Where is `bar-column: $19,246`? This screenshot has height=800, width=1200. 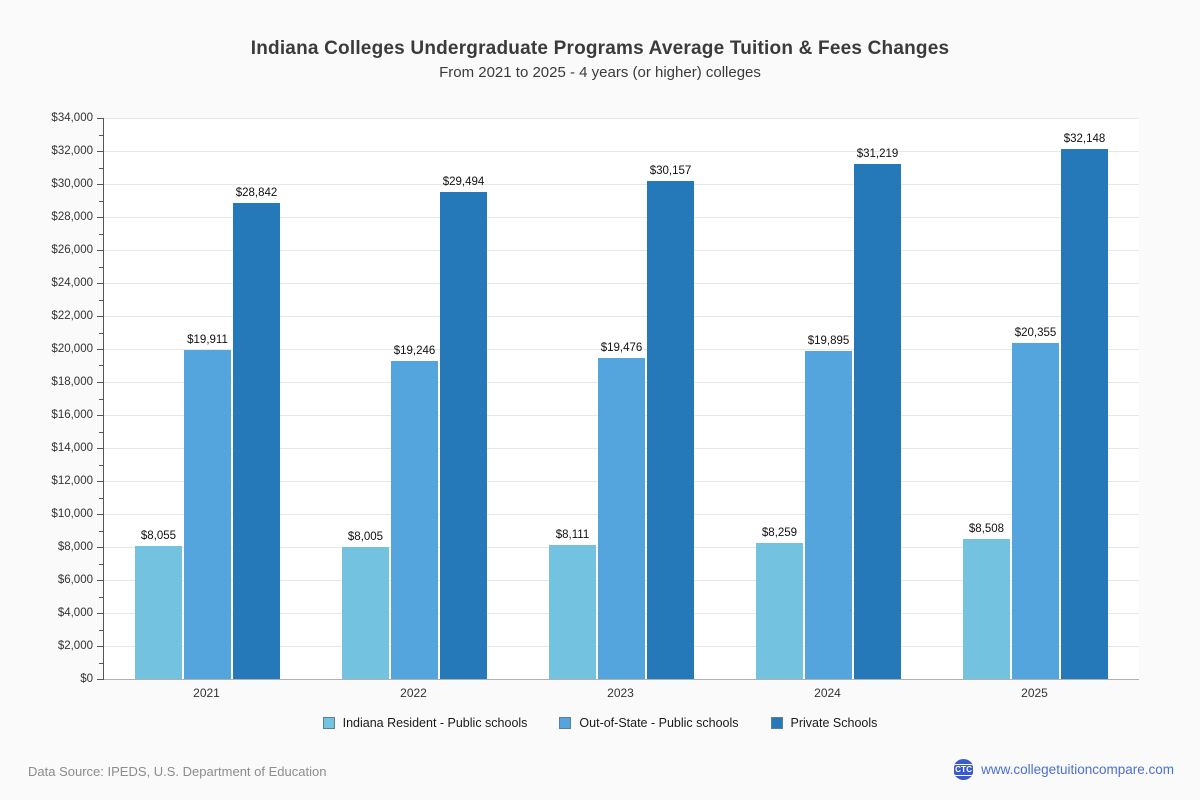 bar-column: $19,246 is located at coordinates (414, 398).